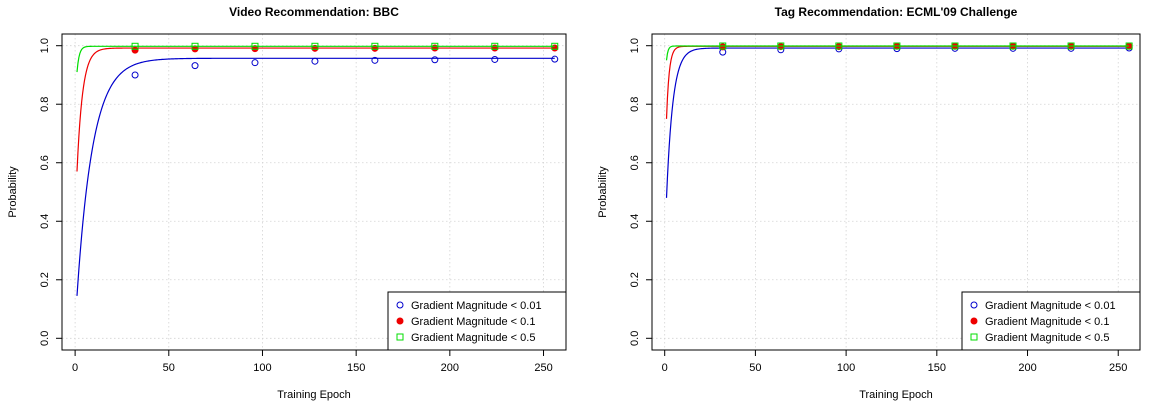 This screenshot has width=1154, height=410. Describe the element at coordinates (896, 12) in the screenshot. I see `chart-title: Tag Recommendation: ECML'09 Challenge` at that location.